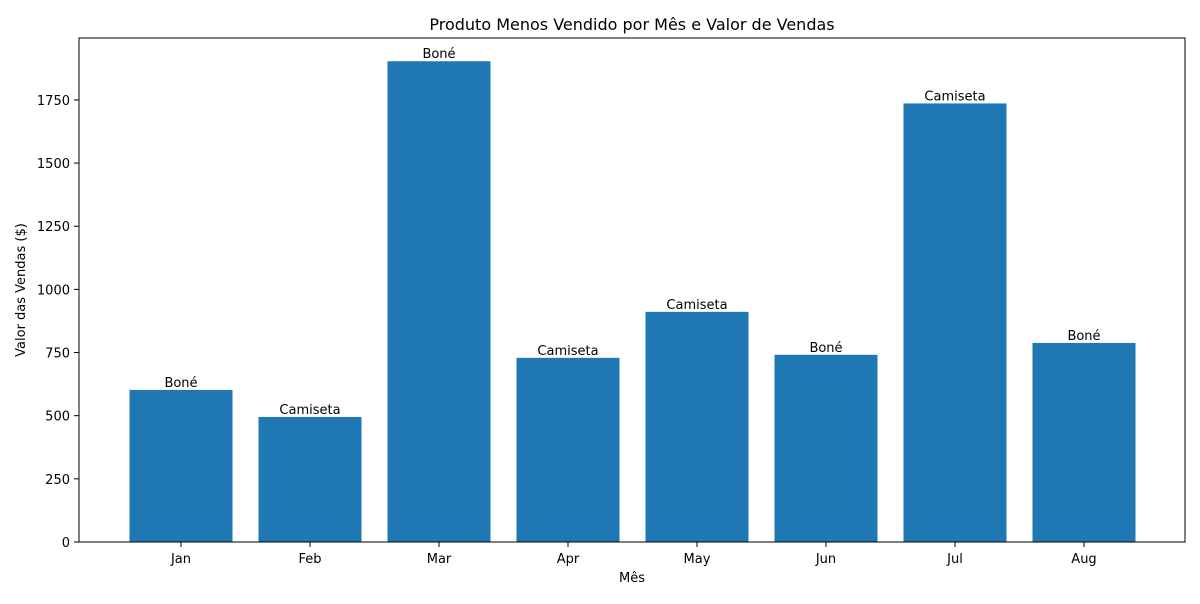 The image size is (1200, 604). I want to click on y-tick-label-750: 750, so click(57, 354).